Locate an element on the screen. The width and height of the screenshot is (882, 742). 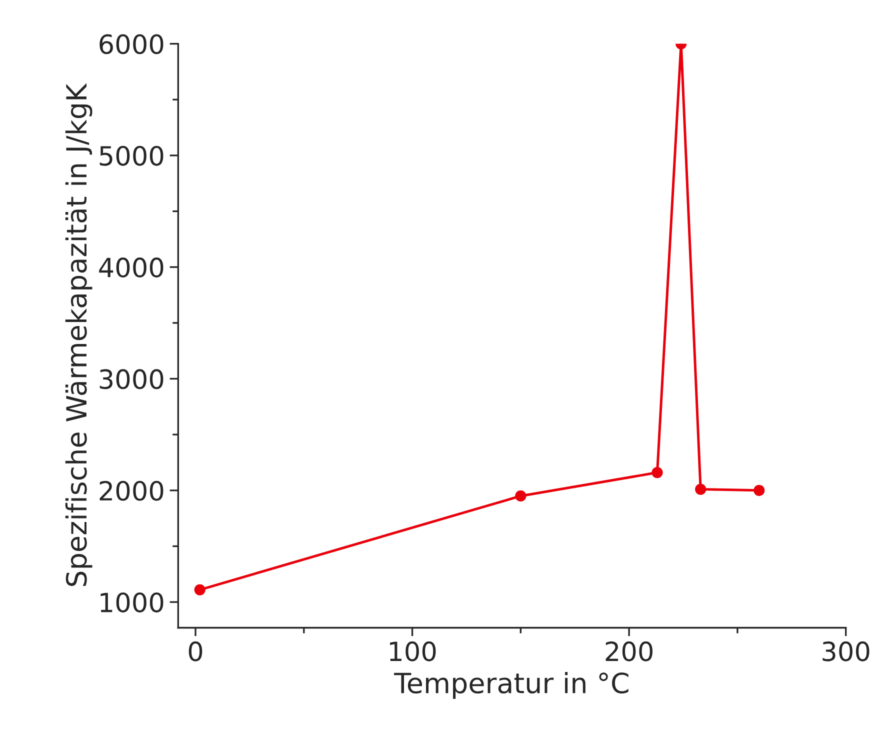
y-tick-label: 4000 is located at coordinates (131, 268).